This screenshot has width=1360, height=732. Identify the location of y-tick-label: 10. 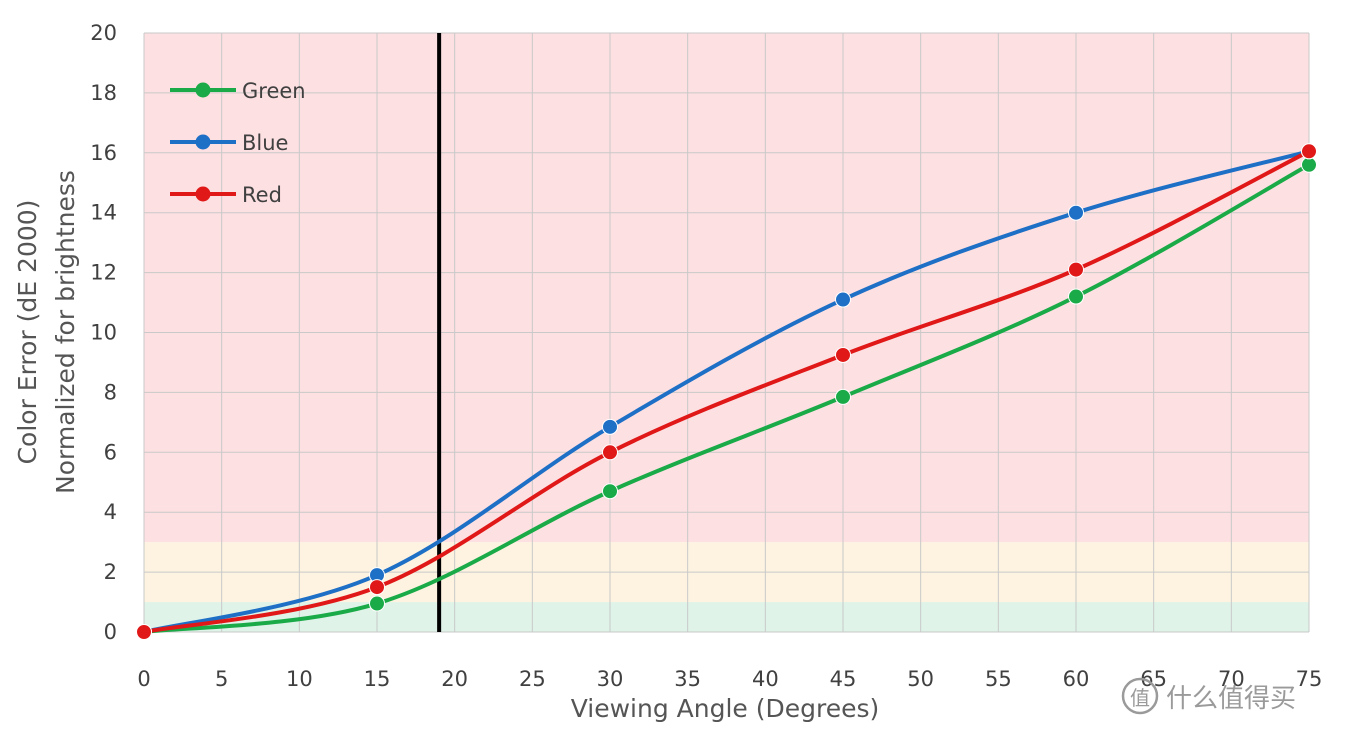
(103, 333).